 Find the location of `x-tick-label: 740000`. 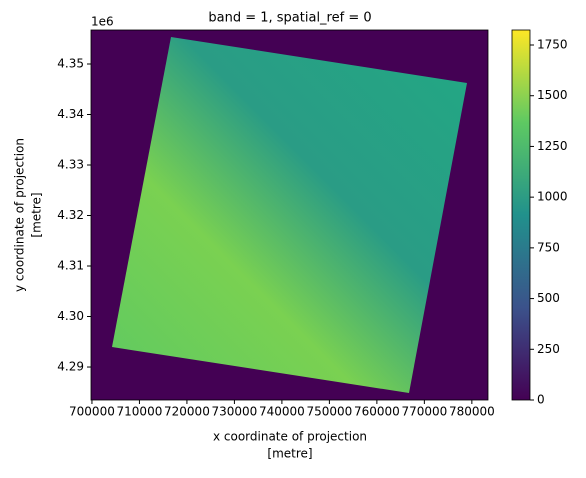

x-tick-label: 740000 is located at coordinates (282, 412).